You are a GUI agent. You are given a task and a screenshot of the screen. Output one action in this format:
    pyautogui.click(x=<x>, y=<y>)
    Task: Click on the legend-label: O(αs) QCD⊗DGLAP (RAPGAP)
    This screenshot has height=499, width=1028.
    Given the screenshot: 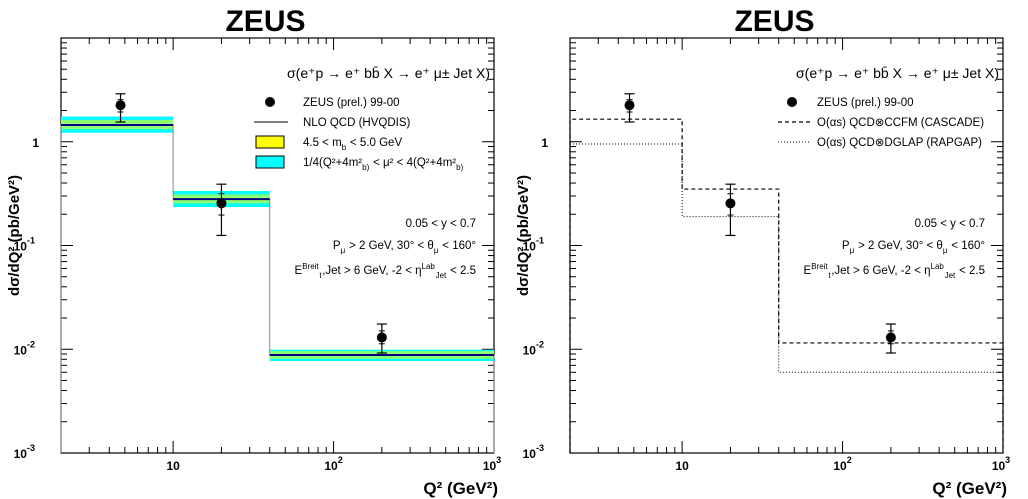 What is the action you would take?
    pyautogui.click(x=899, y=143)
    